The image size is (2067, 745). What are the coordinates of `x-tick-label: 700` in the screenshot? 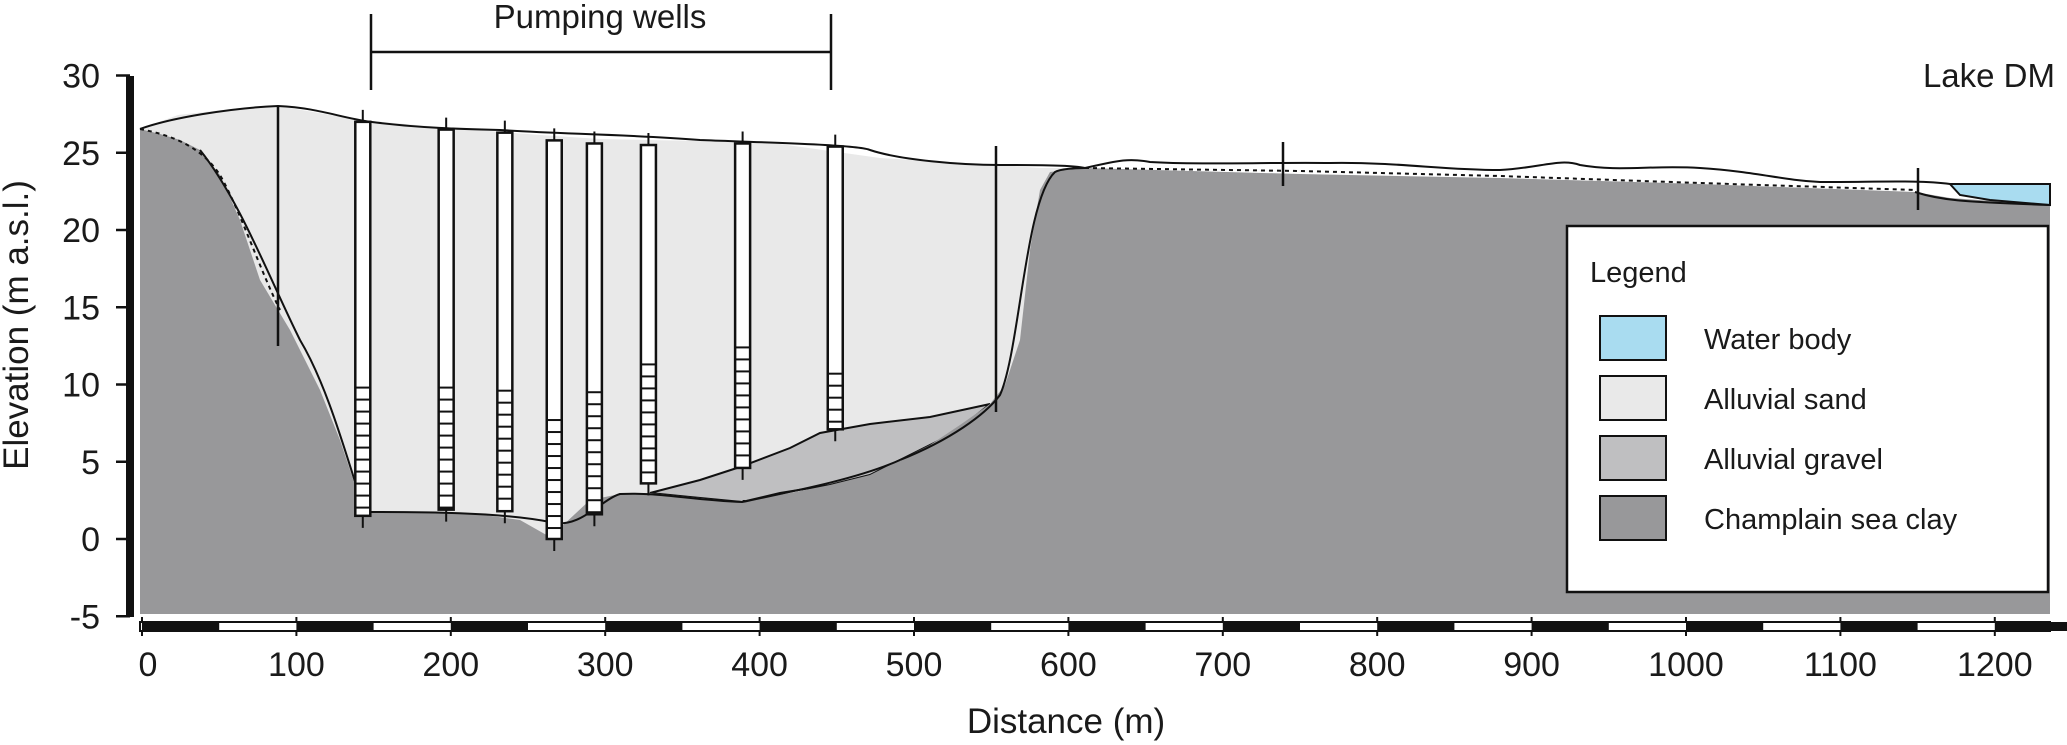 It's located at (1222, 665).